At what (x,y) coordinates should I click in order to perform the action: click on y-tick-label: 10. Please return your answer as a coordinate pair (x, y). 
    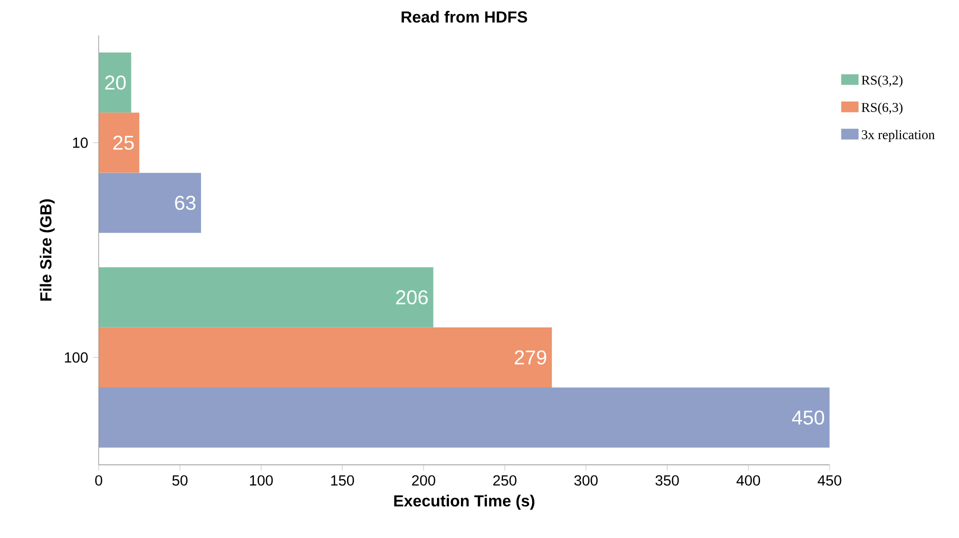
    Looking at the image, I should click on (80, 142).